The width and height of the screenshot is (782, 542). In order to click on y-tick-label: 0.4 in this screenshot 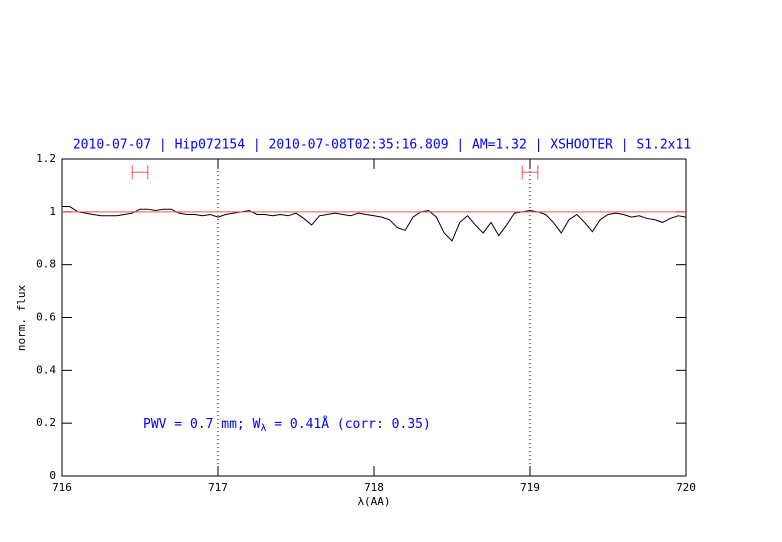, I will do `click(46, 369)`.